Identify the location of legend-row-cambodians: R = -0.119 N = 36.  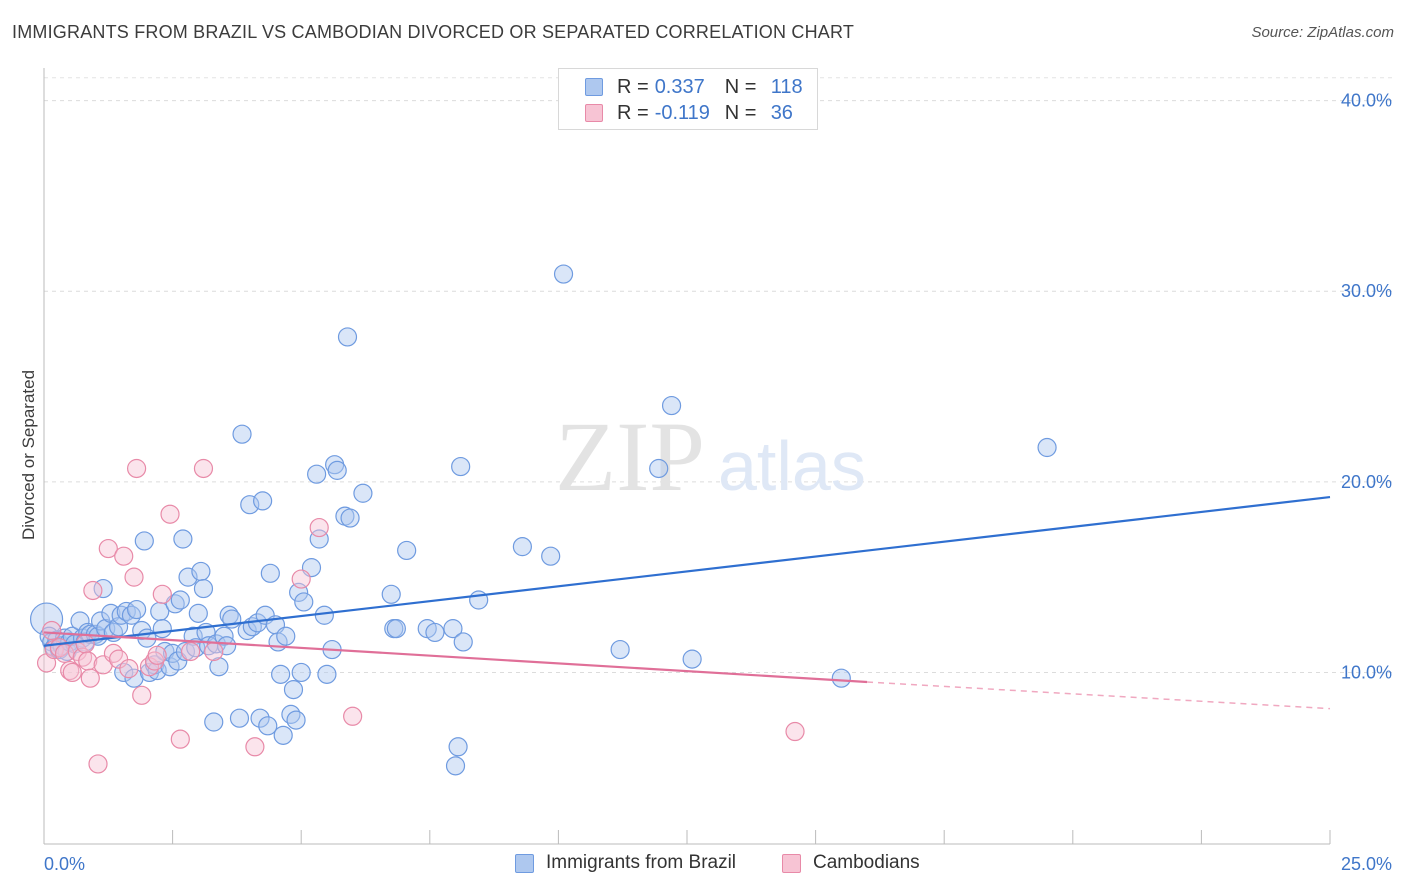
(689, 113).